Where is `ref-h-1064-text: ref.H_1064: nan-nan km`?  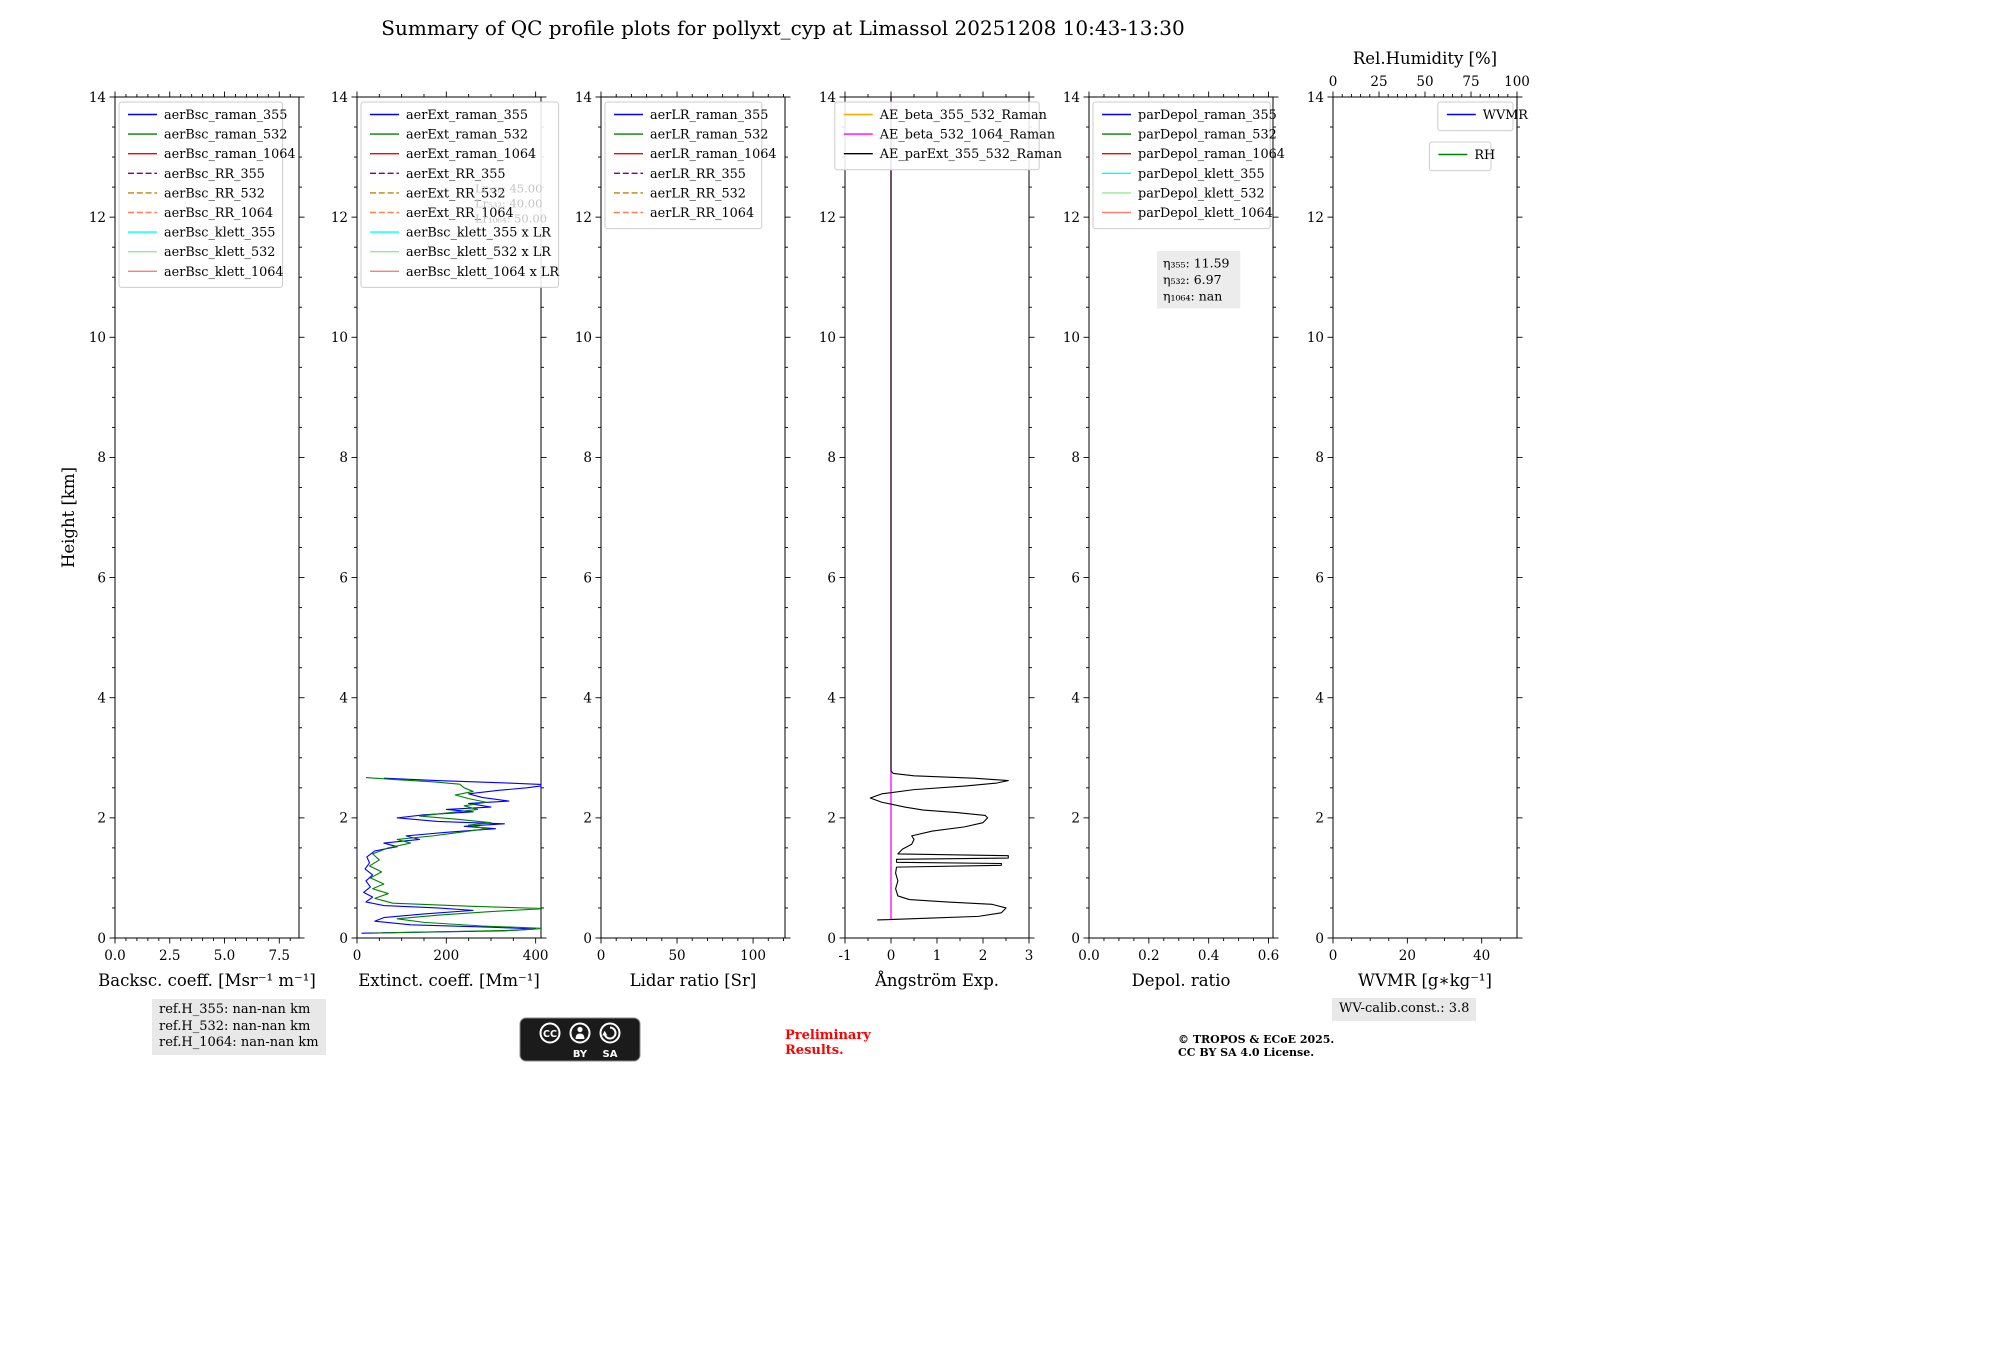
ref-h-1064-text: ref.H_1064: nan-nan km is located at coordinates (239, 1042).